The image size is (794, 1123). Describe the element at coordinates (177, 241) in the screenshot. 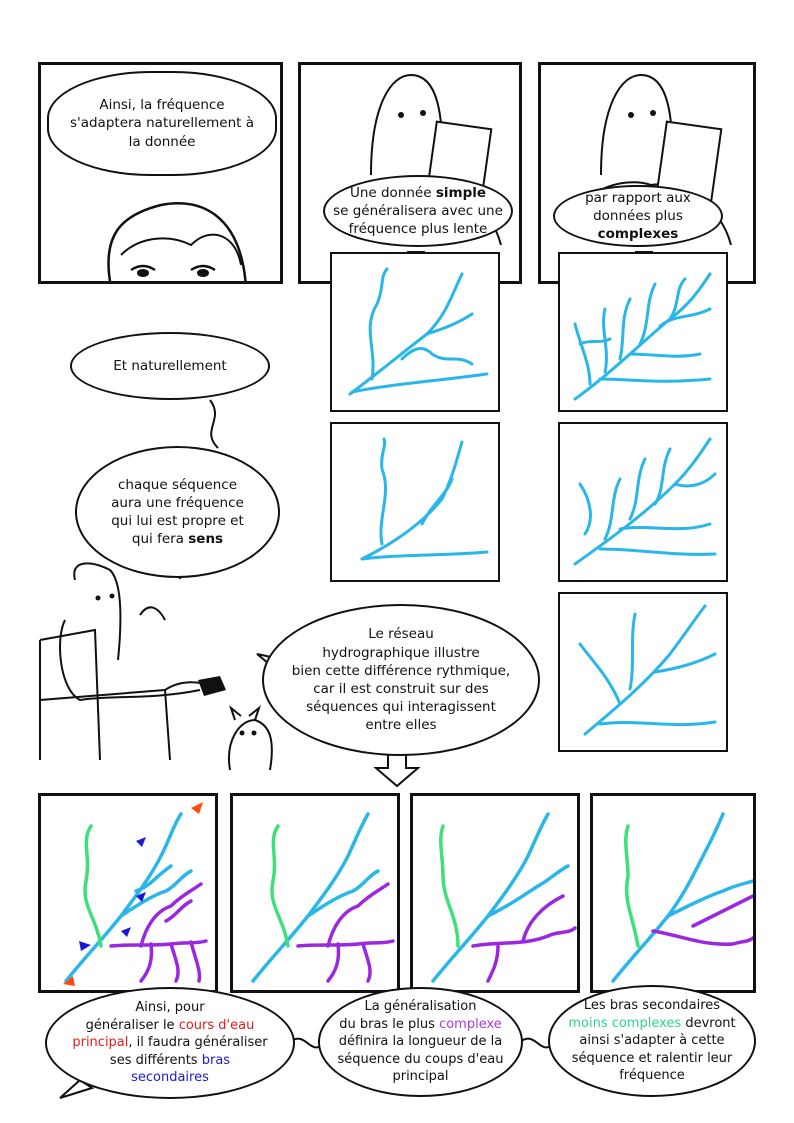

I see `face-drawing` at that location.